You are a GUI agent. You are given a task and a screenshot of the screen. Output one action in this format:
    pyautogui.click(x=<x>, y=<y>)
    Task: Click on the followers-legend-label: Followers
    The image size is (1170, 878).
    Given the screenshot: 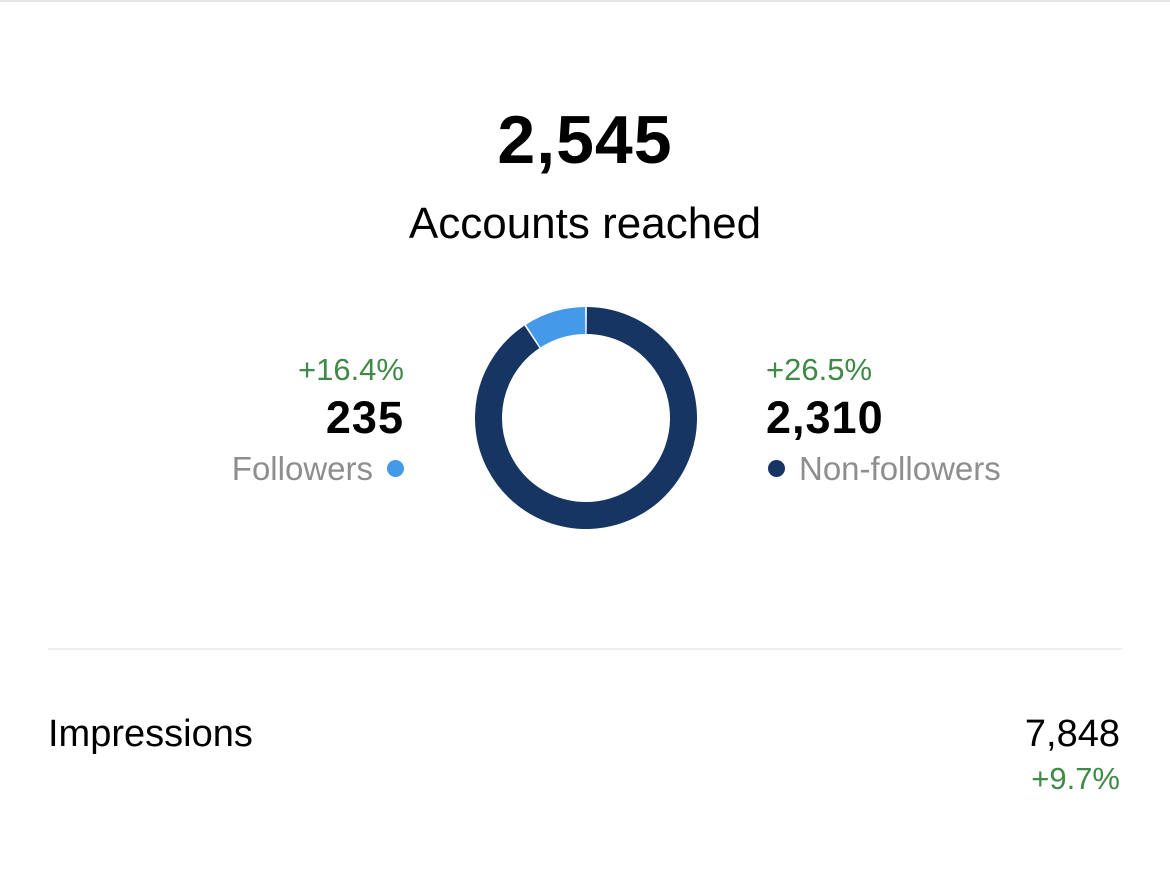 What is the action you would take?
    pyautogui.click(x=302, y=468)
    